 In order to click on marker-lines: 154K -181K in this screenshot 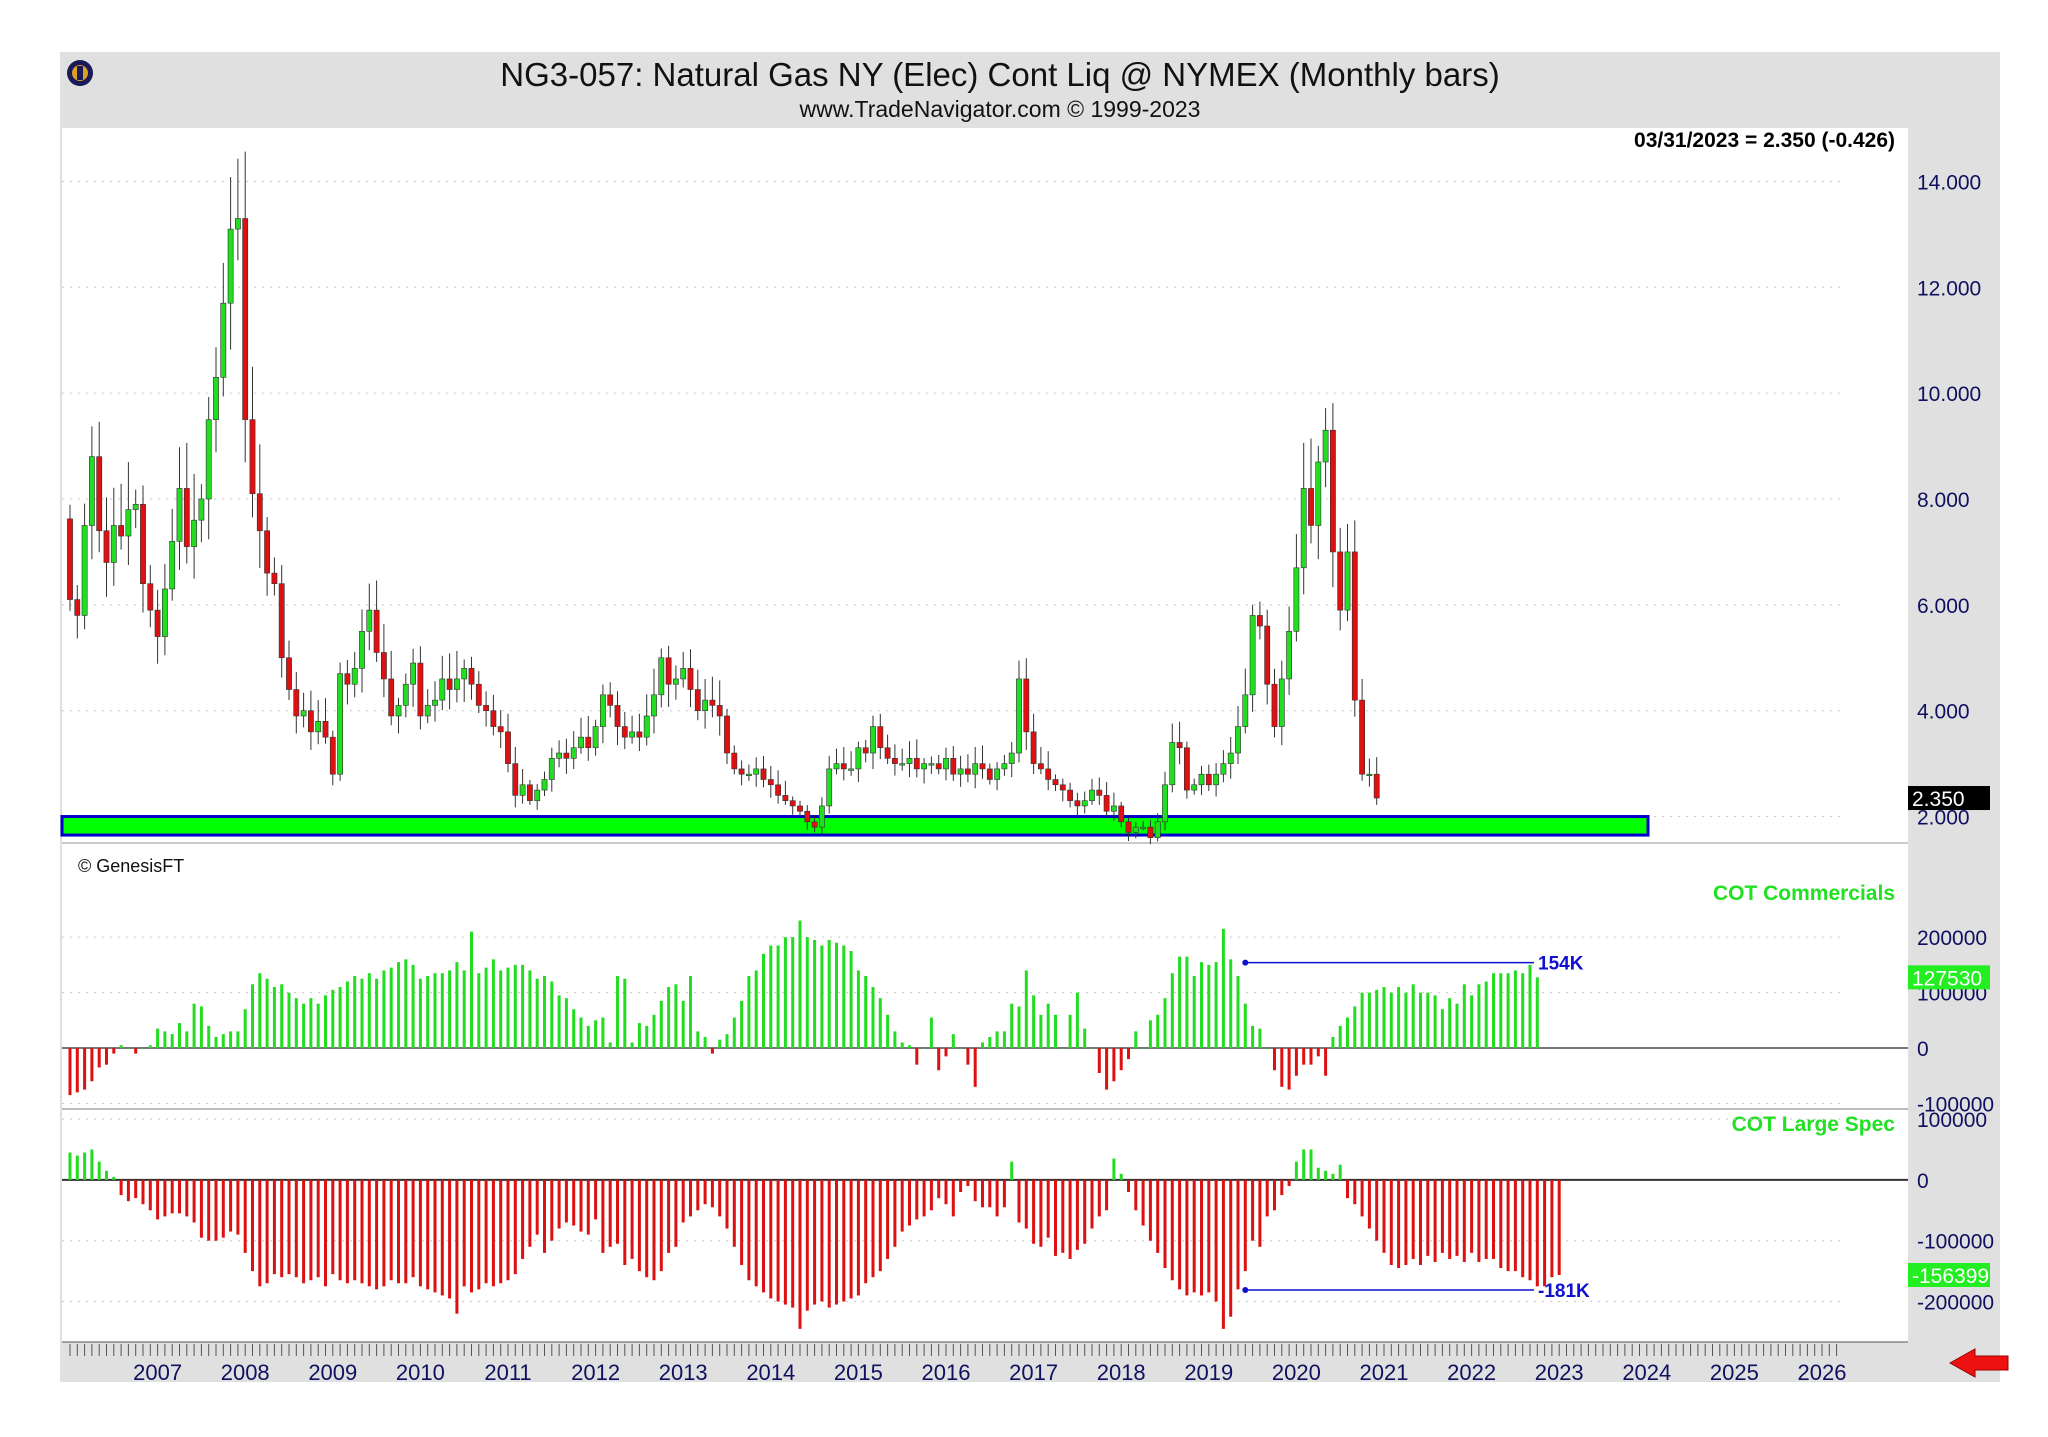, I will do `click(1416, 1128)`.